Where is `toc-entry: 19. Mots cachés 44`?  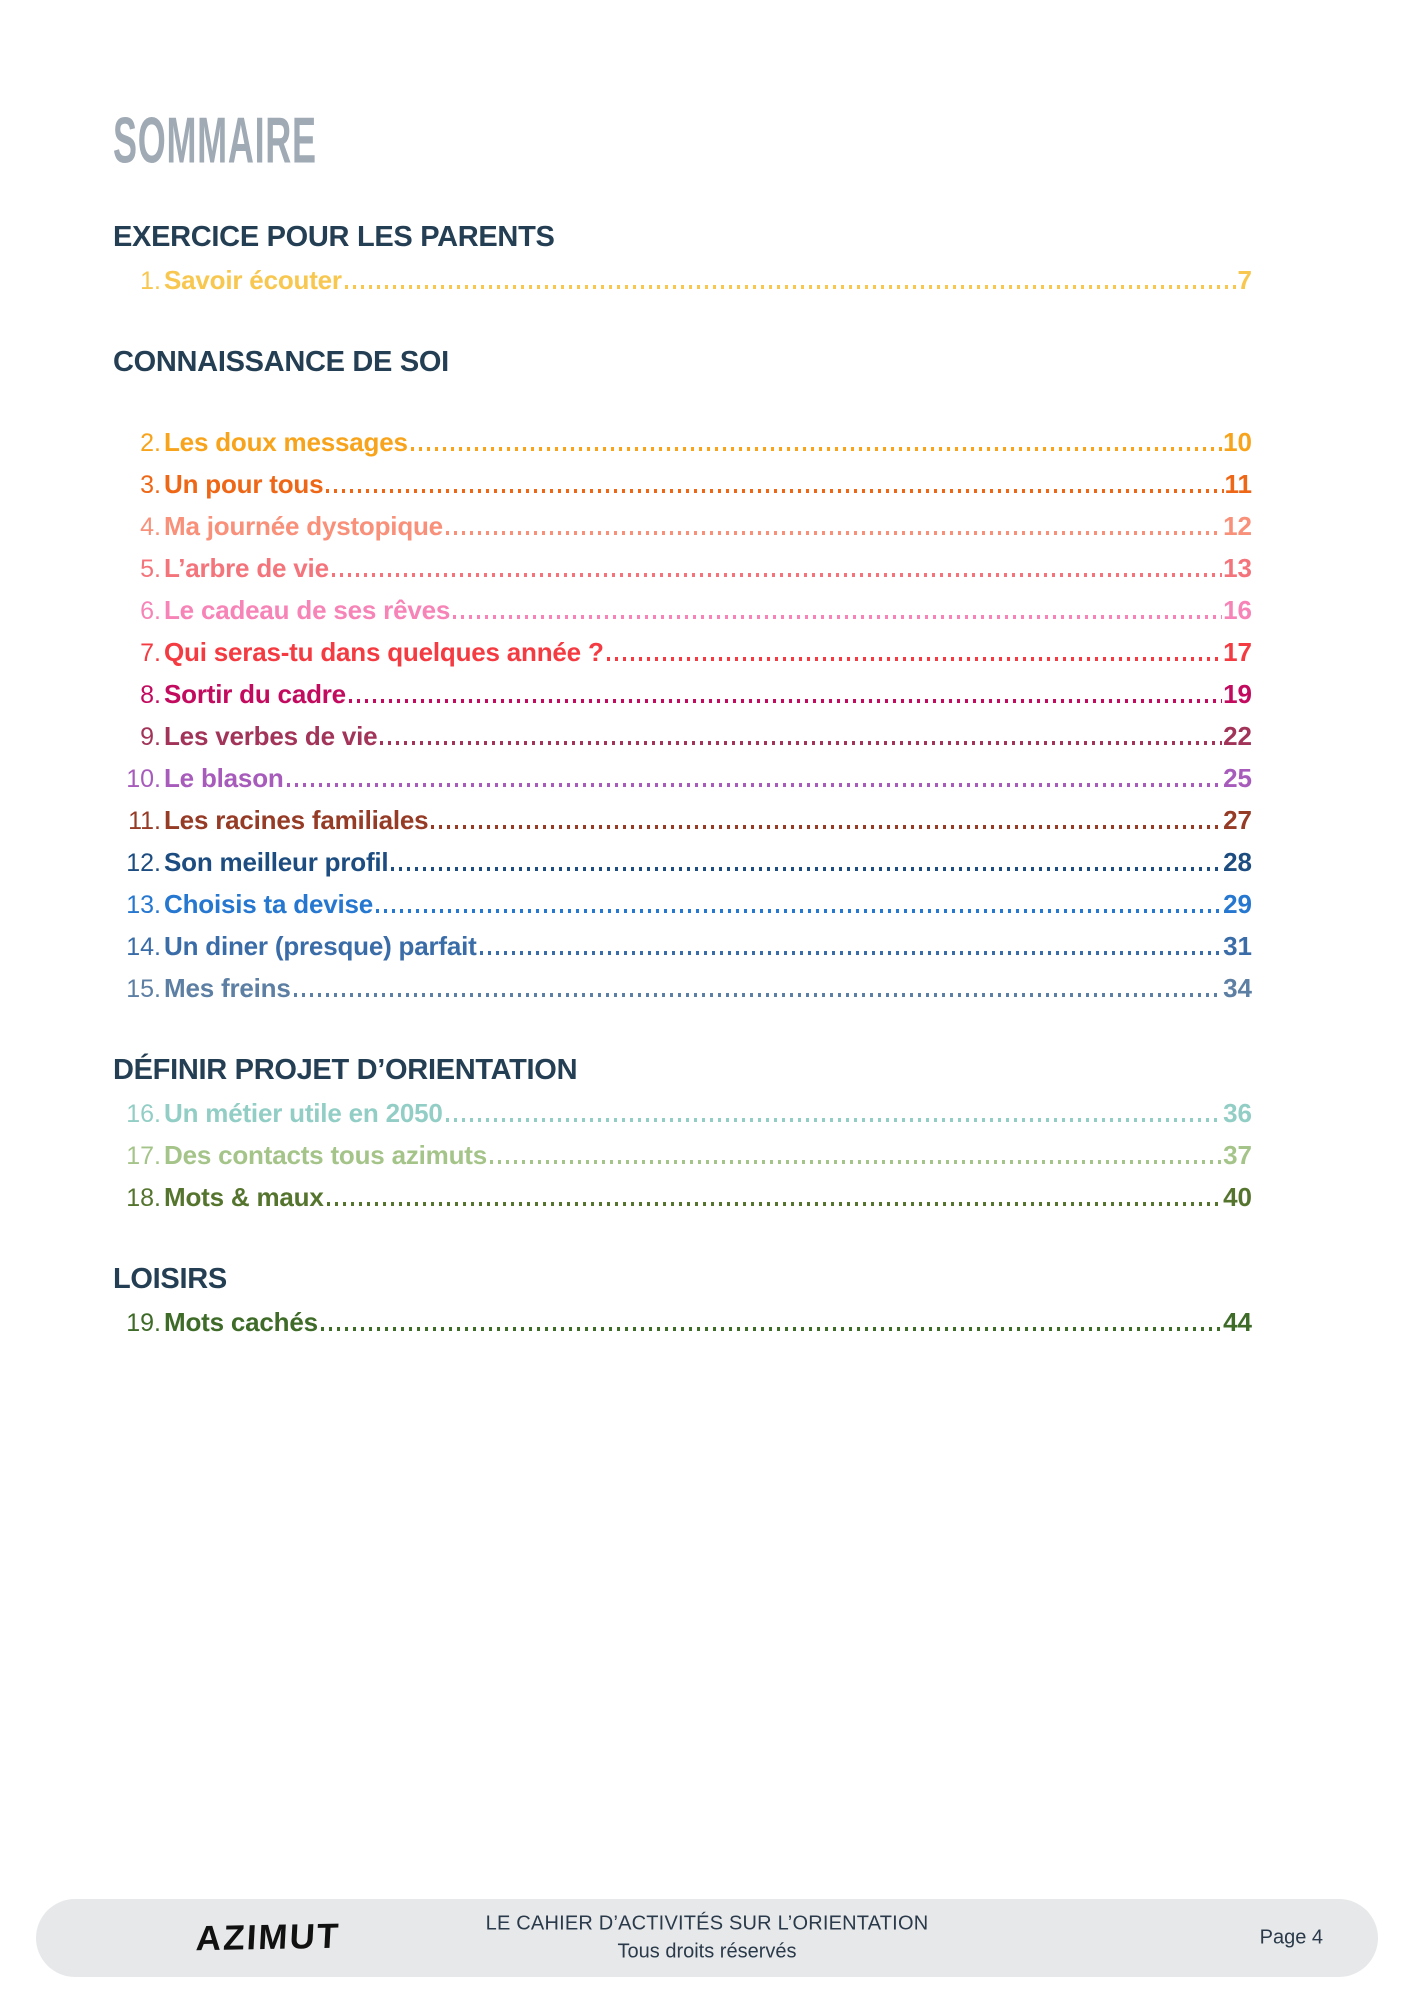
toc-entry: 19. Mots cachés 44 is located at coordinates (682, 1321).